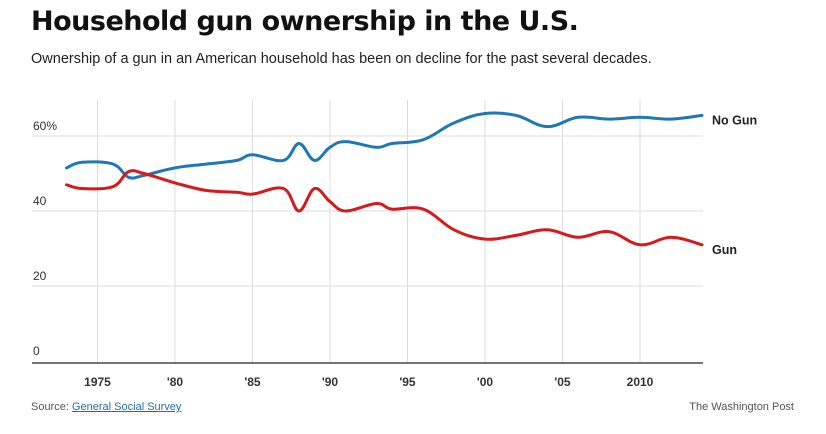 This screenshot has width=826, height=434. Describe the element at coordinates (175, 382) in the screenshot. I see `x-tick-label: '80` at that location.